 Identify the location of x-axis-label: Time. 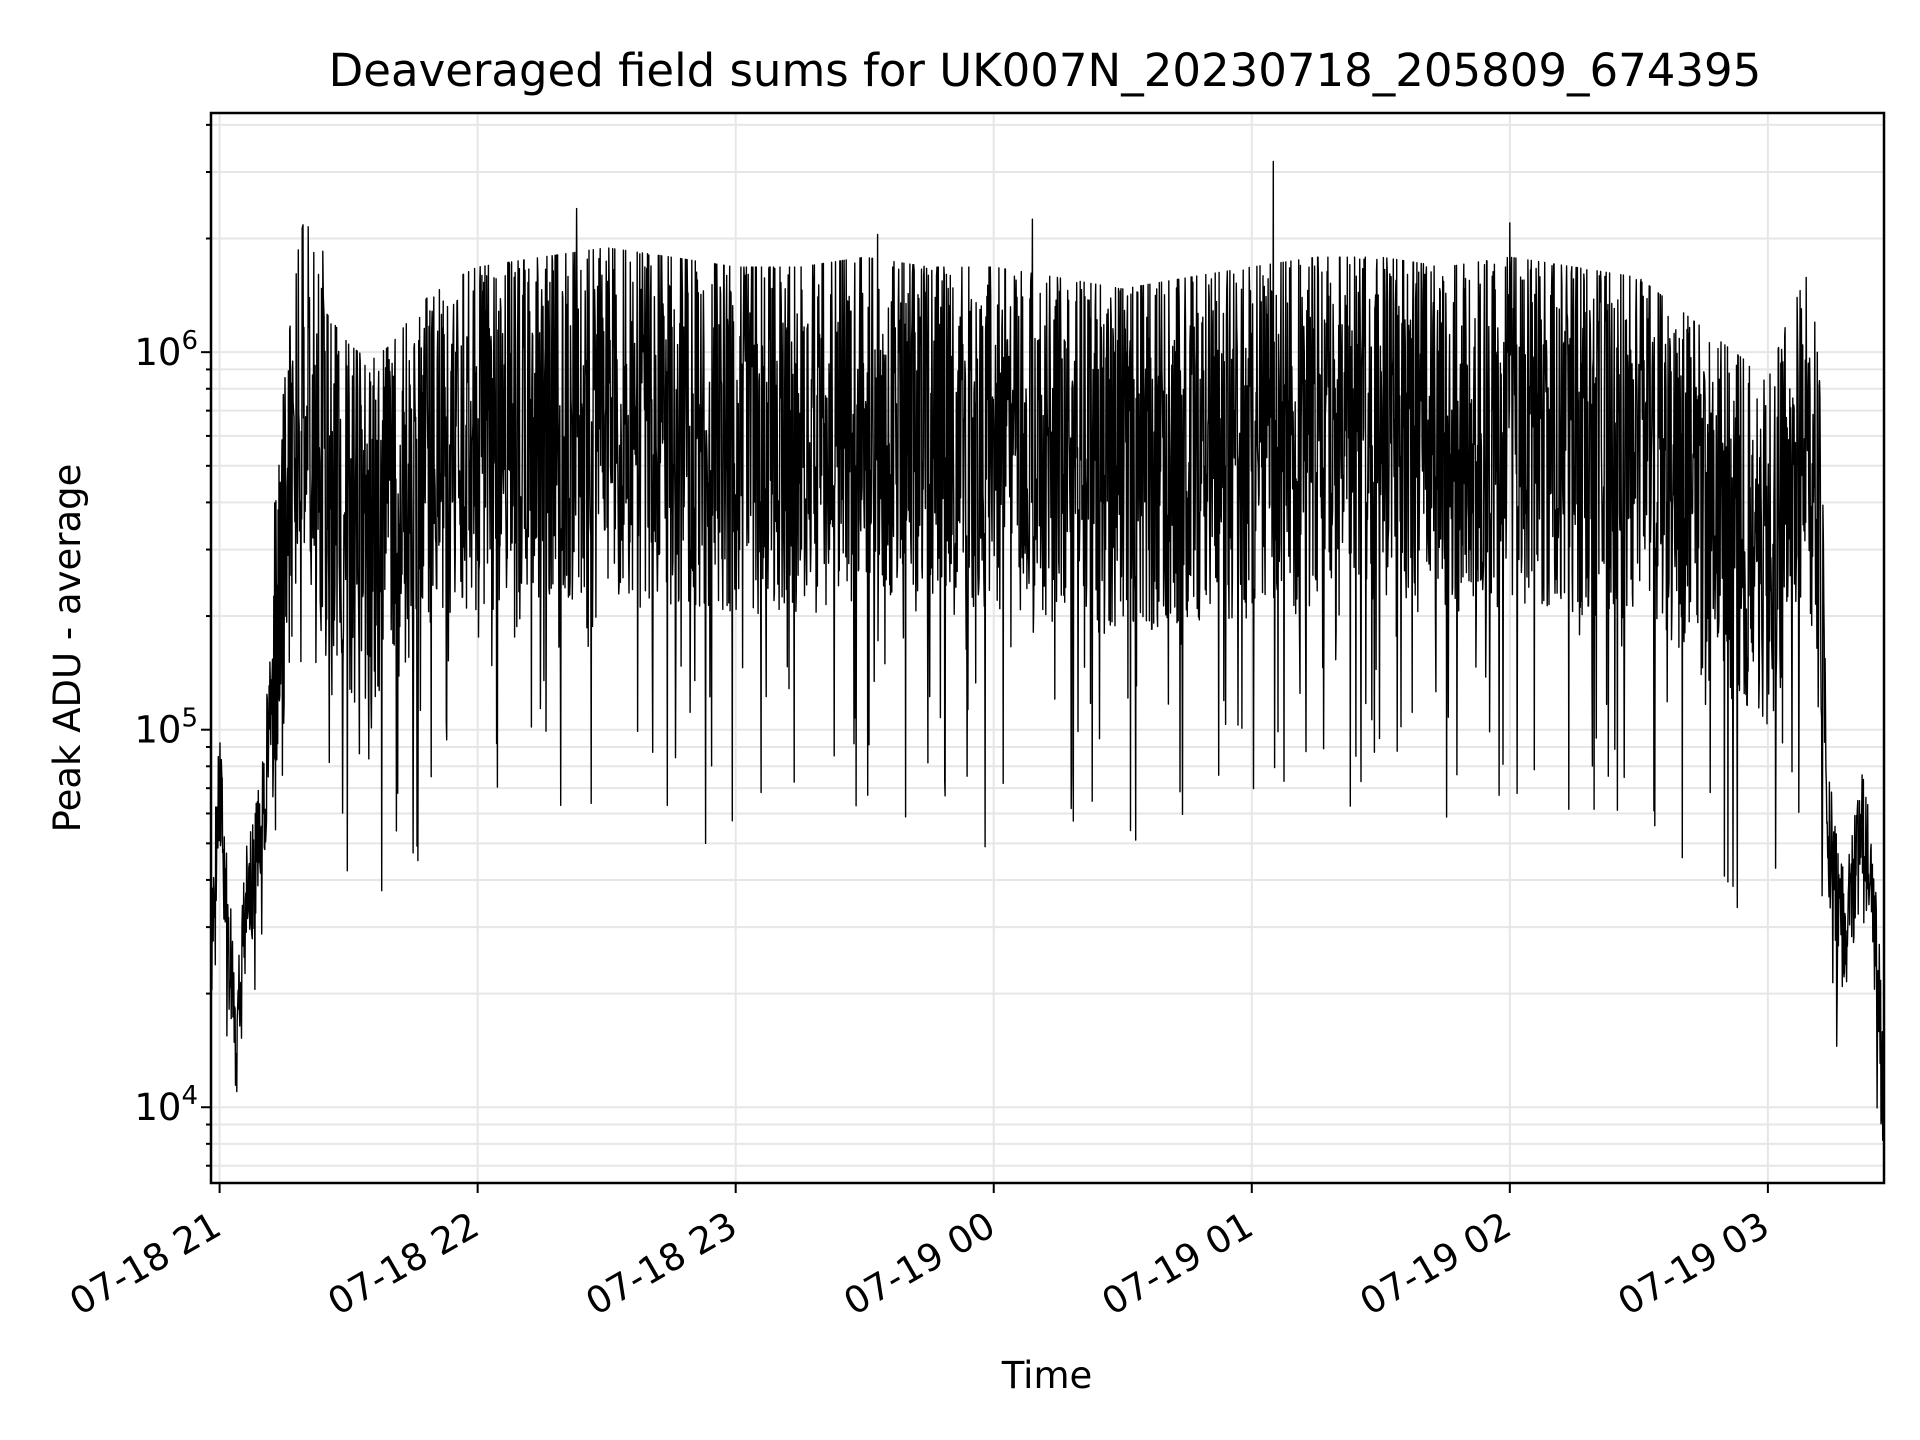
(1047, 1375).